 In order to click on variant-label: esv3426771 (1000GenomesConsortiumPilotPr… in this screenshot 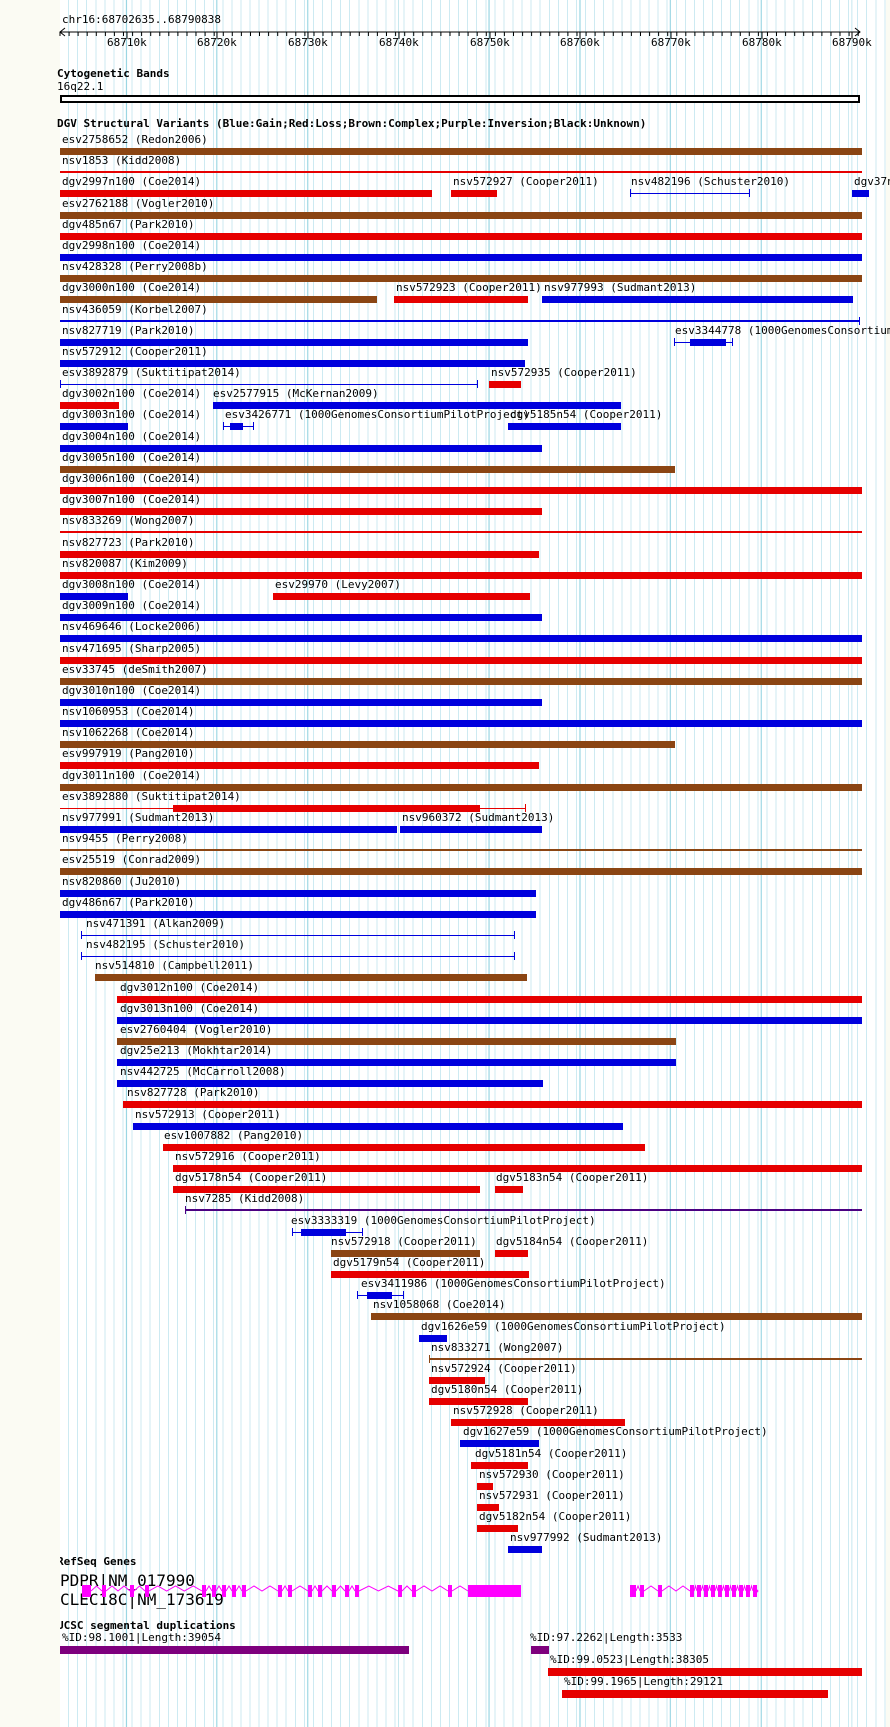, I will do `click(377, 415)`.